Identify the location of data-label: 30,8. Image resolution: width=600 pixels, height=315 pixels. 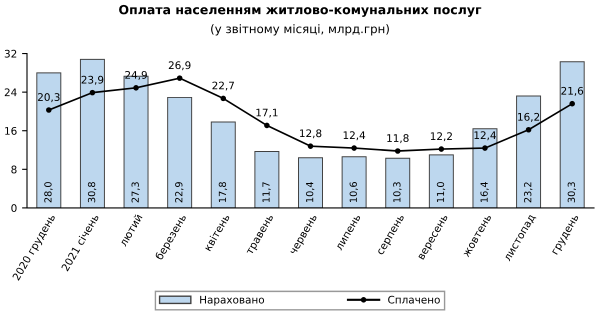
(92, 192).